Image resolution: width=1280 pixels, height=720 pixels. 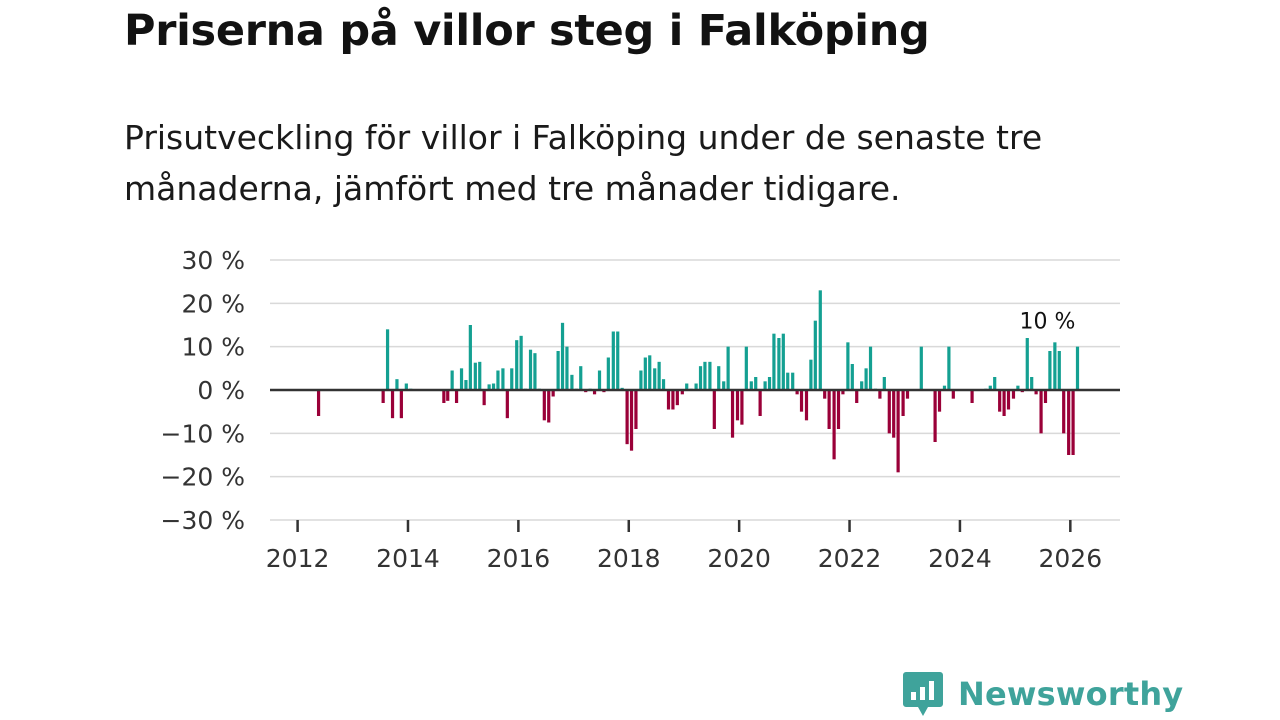 What do you see at coordinates (527, 31) in the screenshot?
I see `chart-title: Priserna på villor steg i Falköping` at bounding box center [527, 31].